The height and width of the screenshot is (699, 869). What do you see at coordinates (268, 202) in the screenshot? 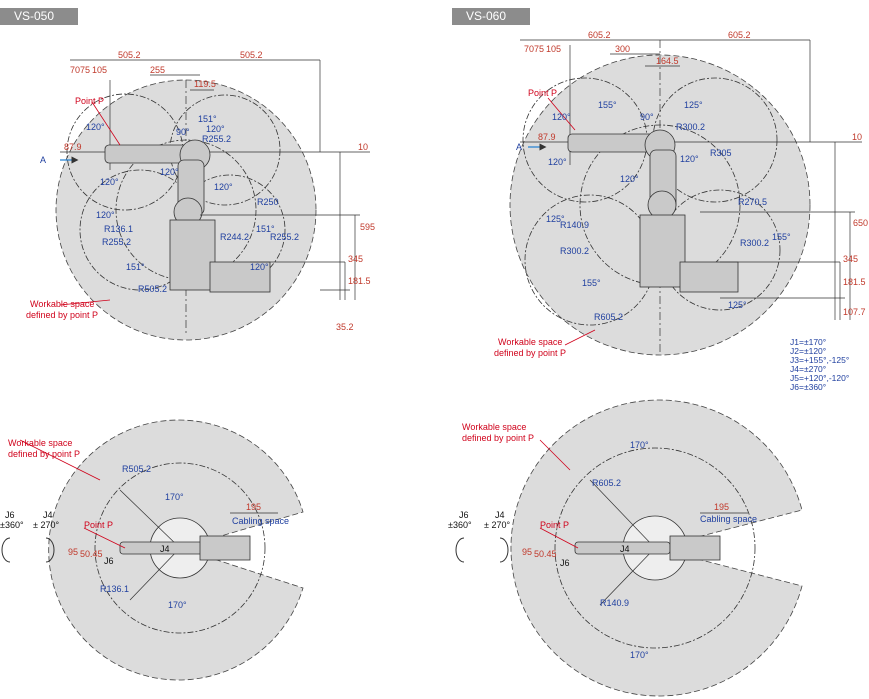
I see `radius-label: R250` at bounding box center [268, 202].